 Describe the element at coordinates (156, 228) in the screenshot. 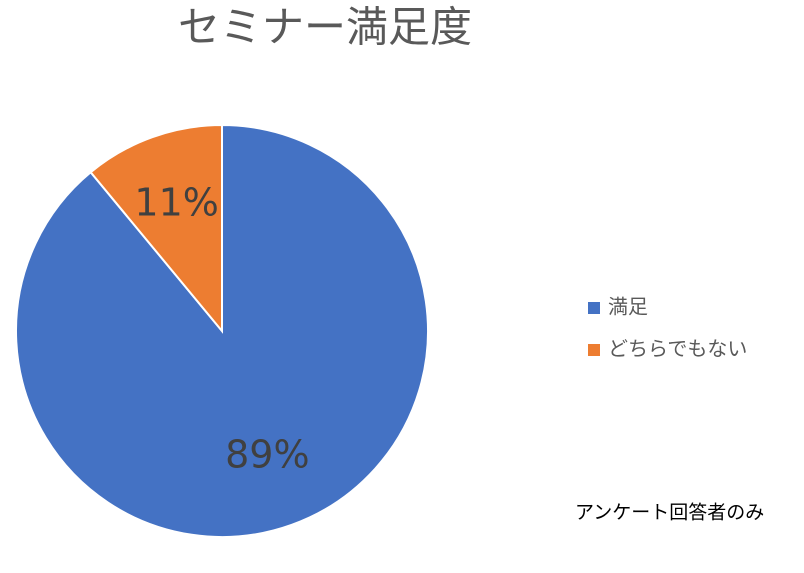

I see `pie-slice` at that location.